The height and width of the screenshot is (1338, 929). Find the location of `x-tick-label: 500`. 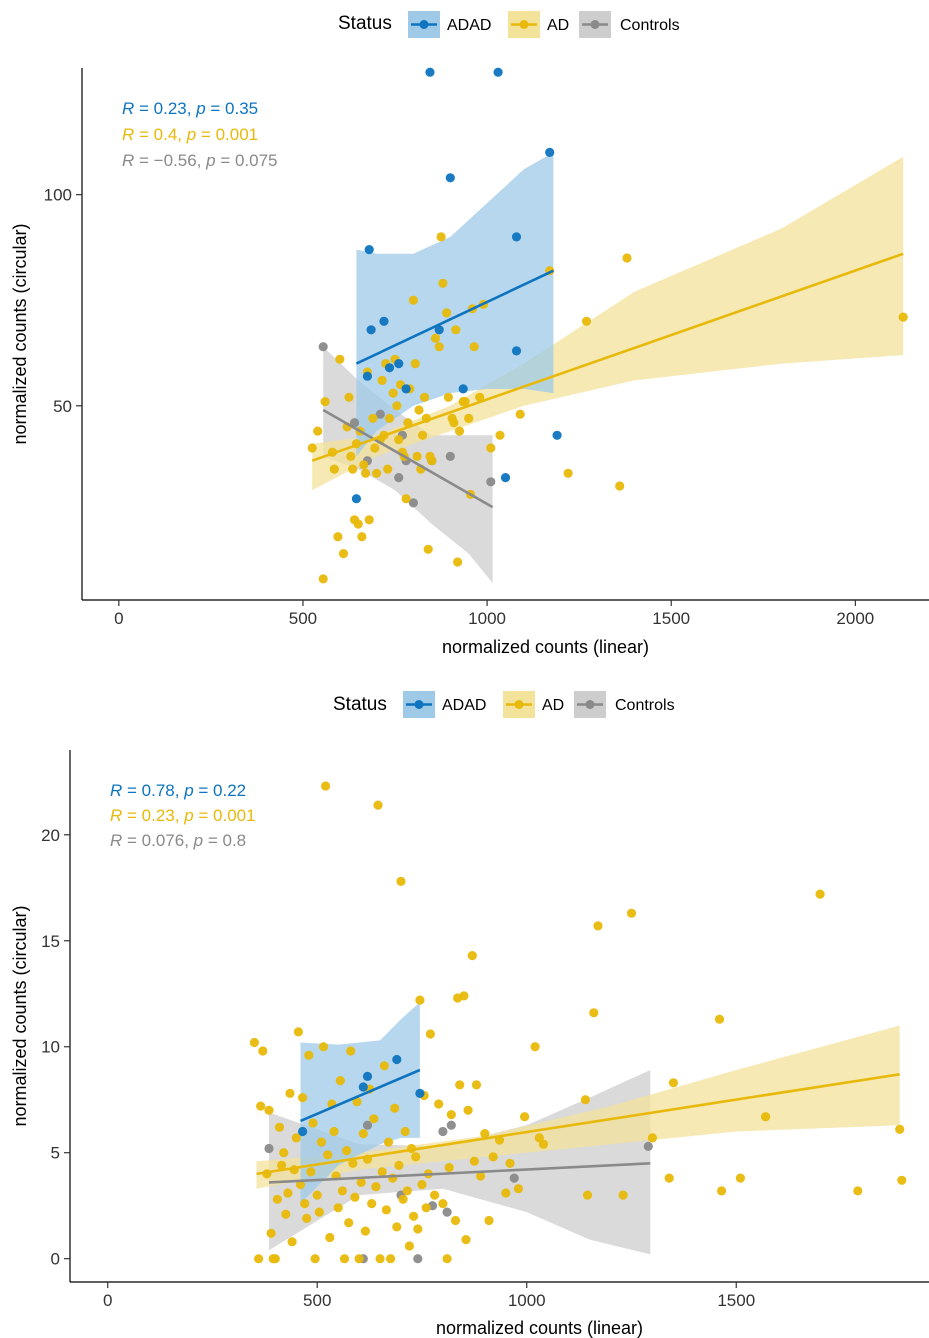

x-tick-label: 500 is located at coordinates (317, 1300).